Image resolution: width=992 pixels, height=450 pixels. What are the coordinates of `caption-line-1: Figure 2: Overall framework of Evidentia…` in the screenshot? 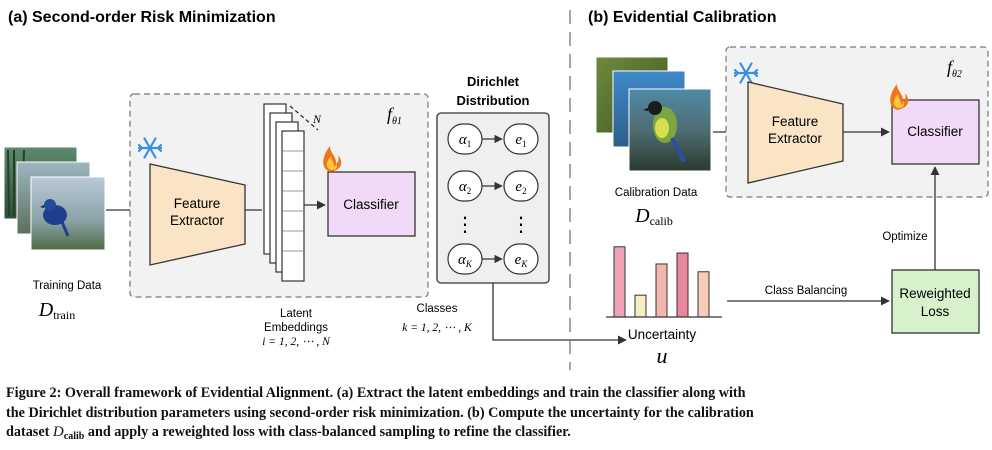 It's located at (376, 393).